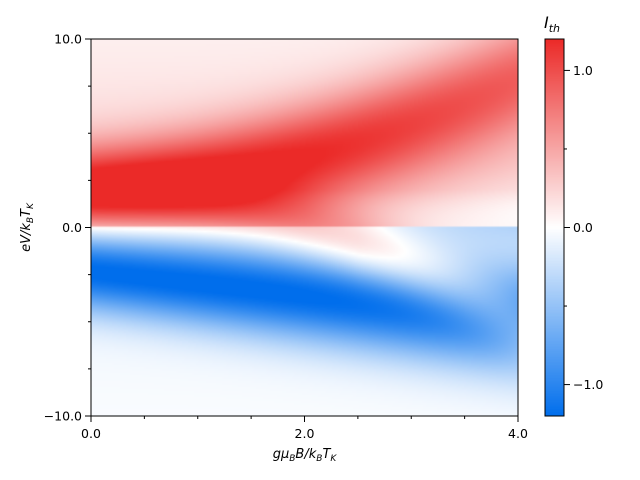 This screenshot has height=480, width=640. Describe the element at coordinates (554, 227) in the screenshot. I see `colorbar-gradient` at that location.